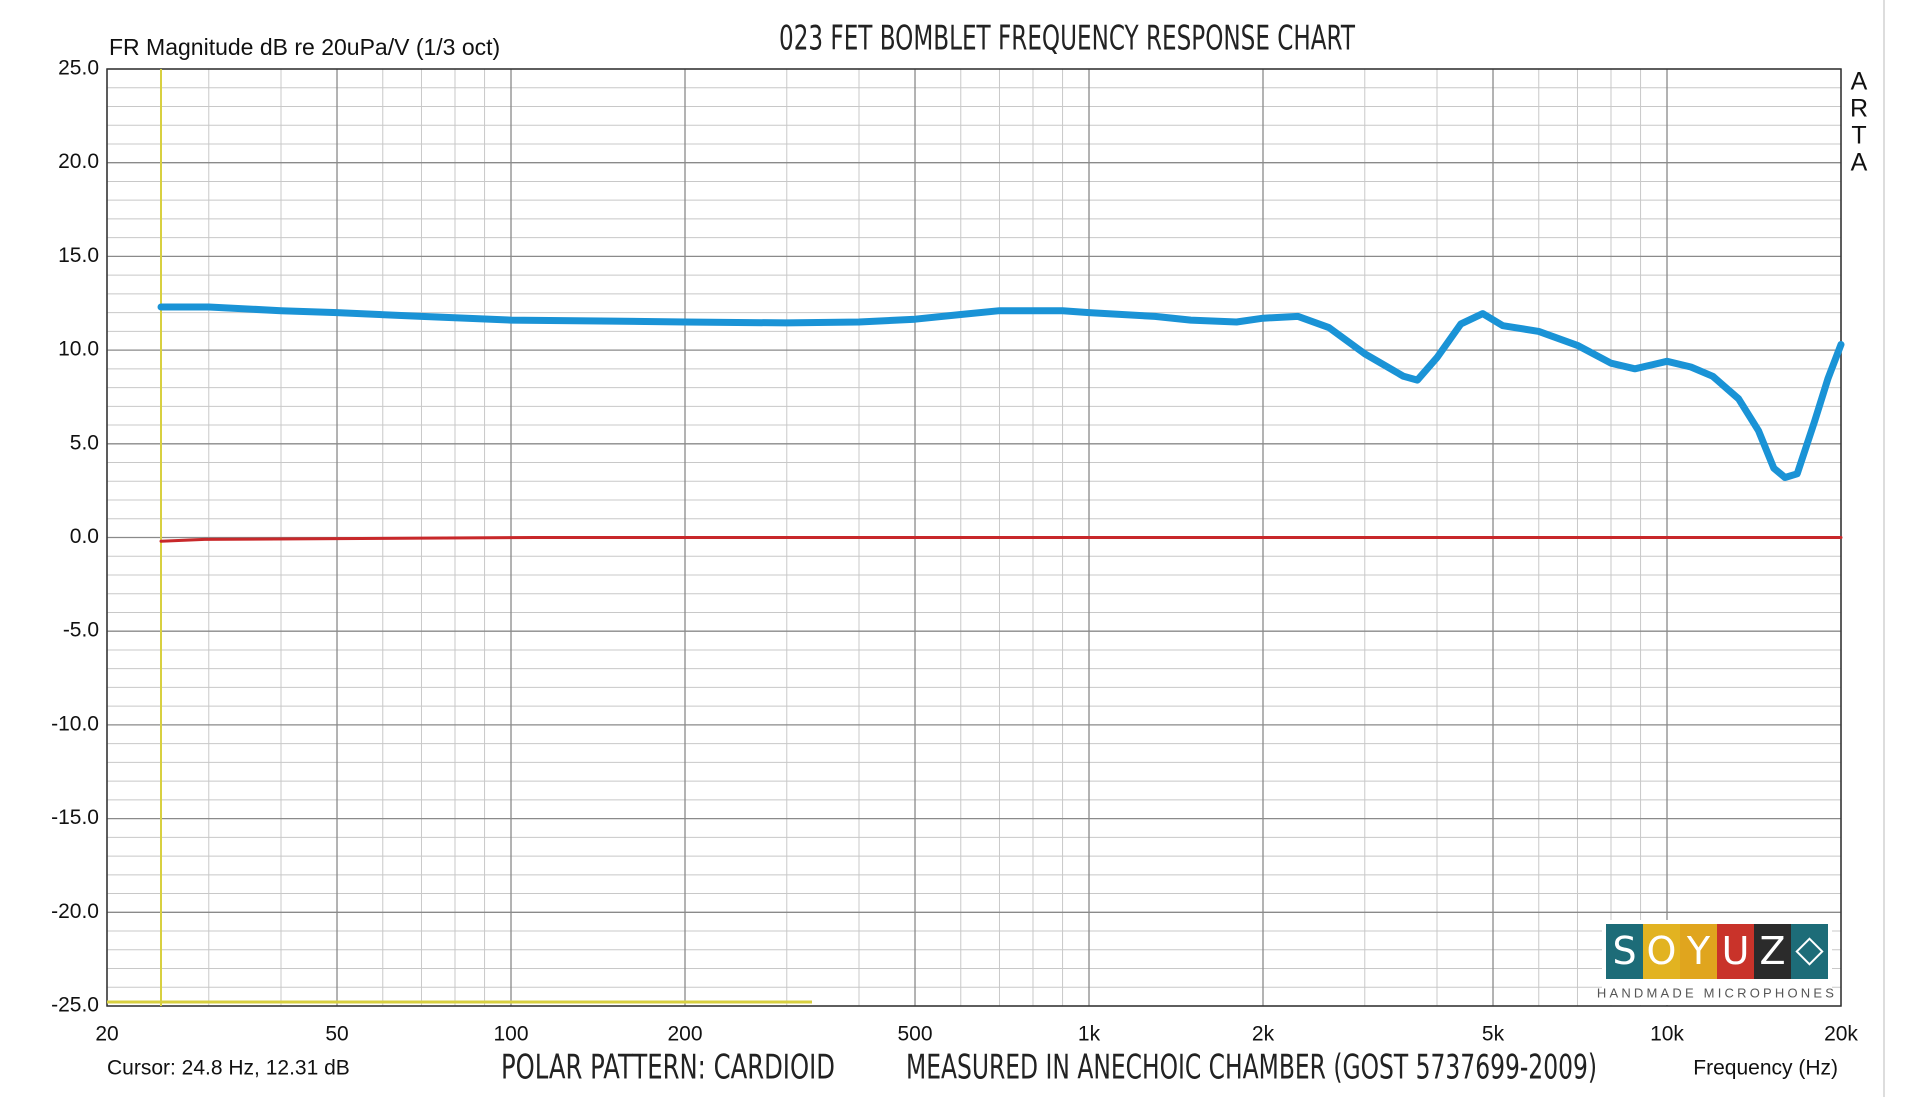 Image resolution: width=1920 pixels, height=1097 pixels. Describe the element at coordinates (75, 723) in the screenshot. I see `y-tick-label: -10.0` at that location.